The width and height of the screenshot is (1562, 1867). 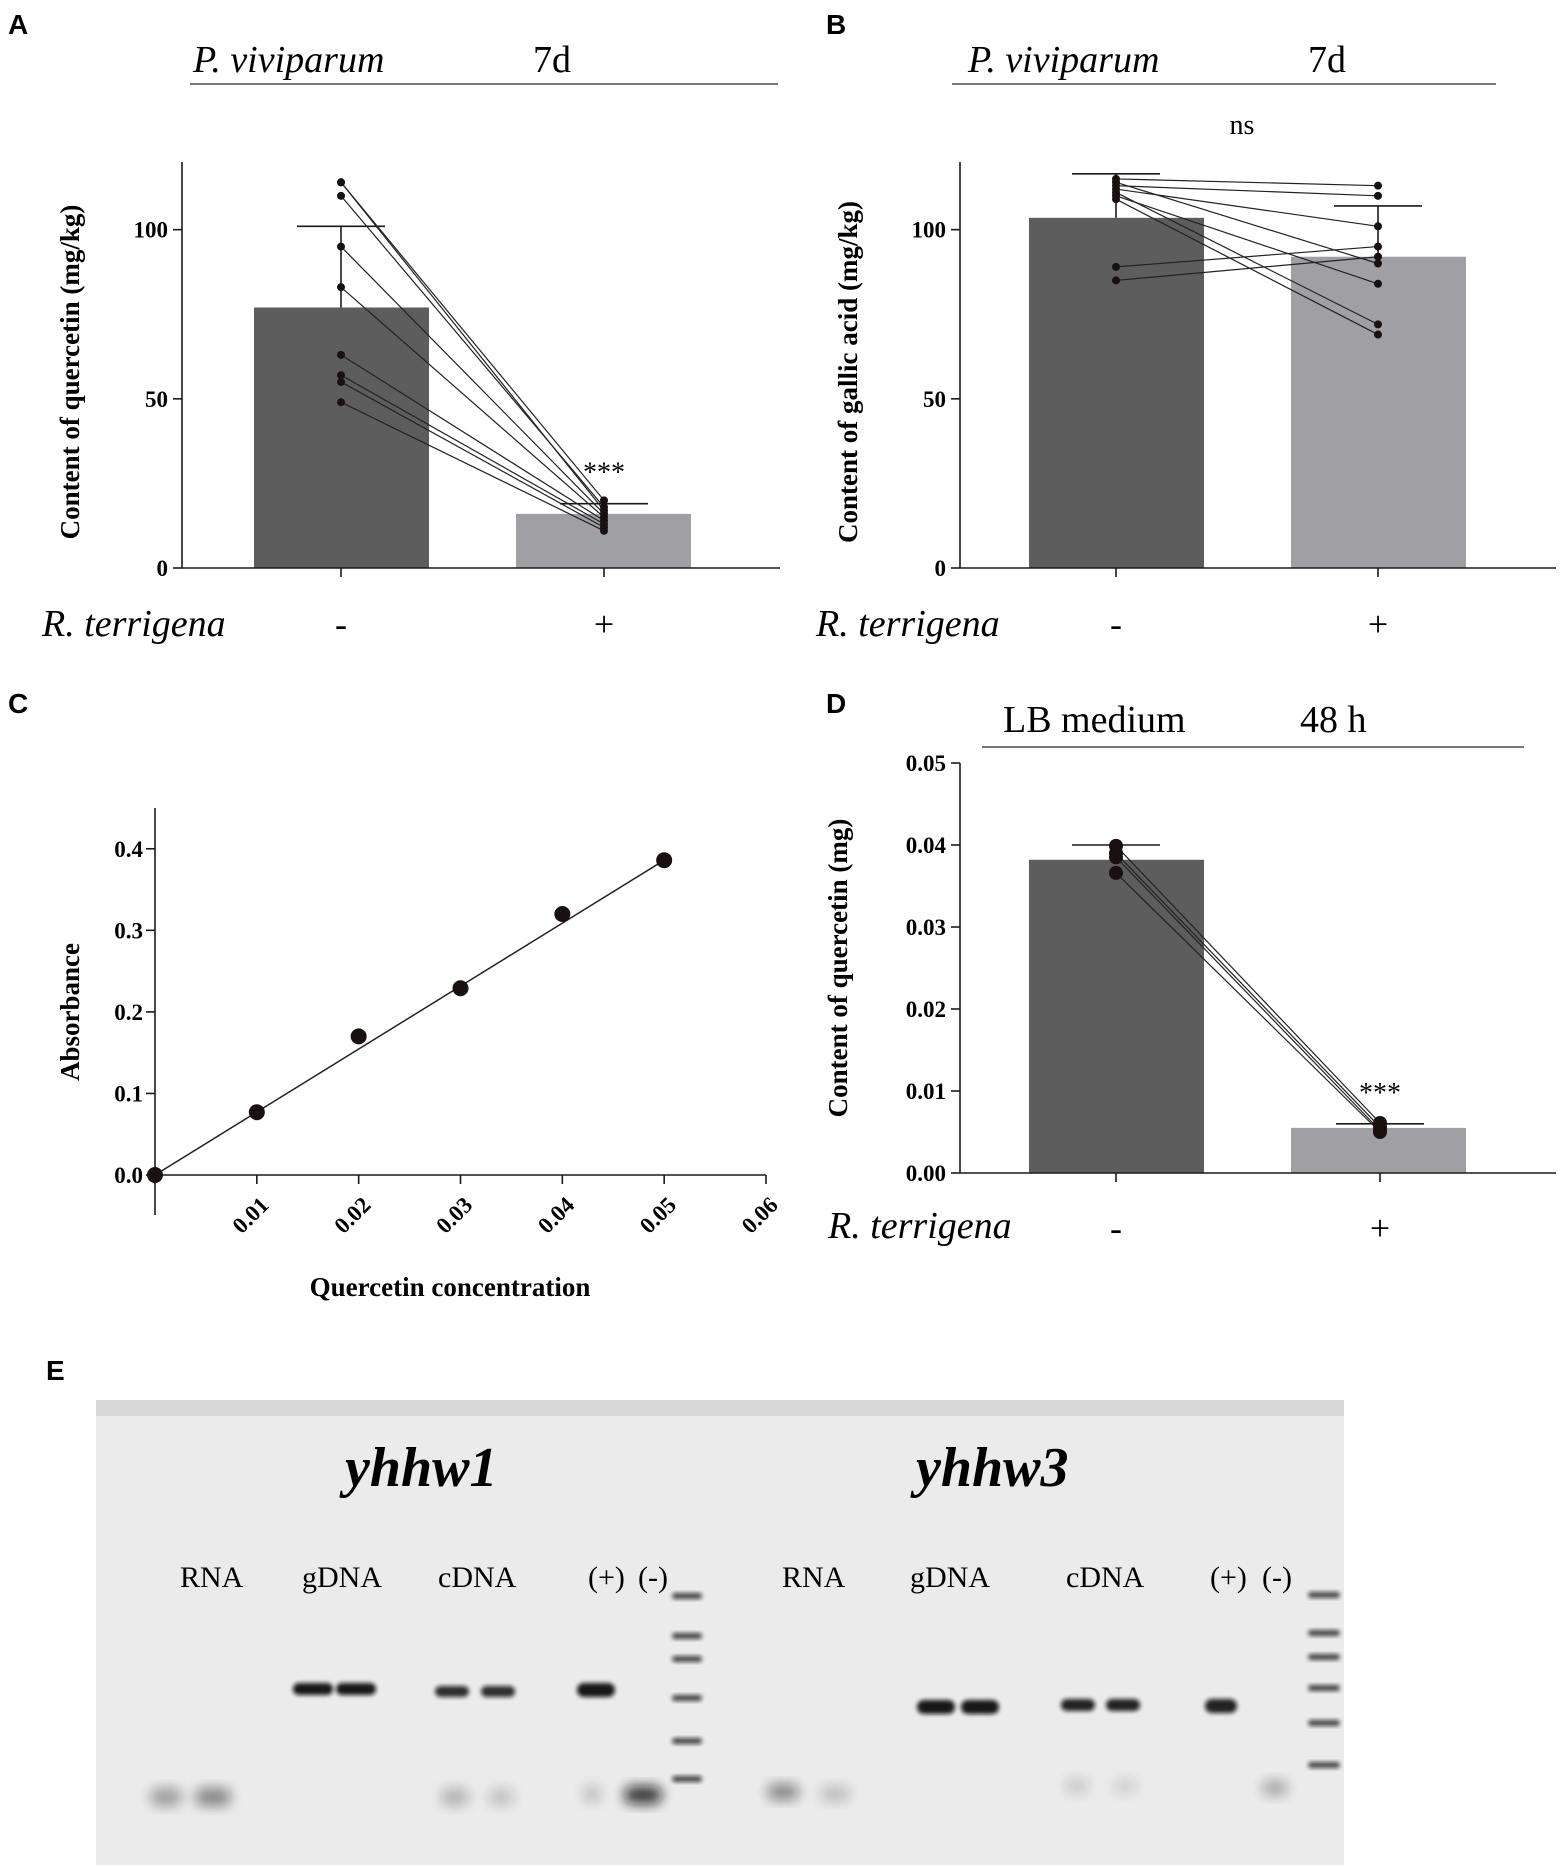 I want to click on panel-letter-b: B, so click(x=836, y=24).